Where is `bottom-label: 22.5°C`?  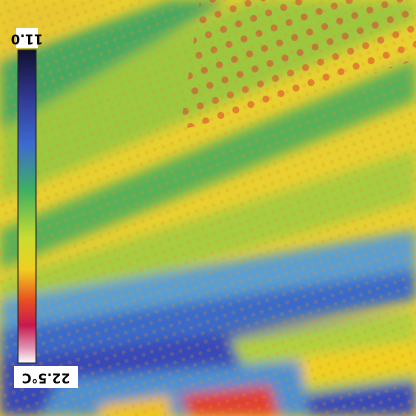 bottom-label: 22.5°C is located at coordinates (46, 377).